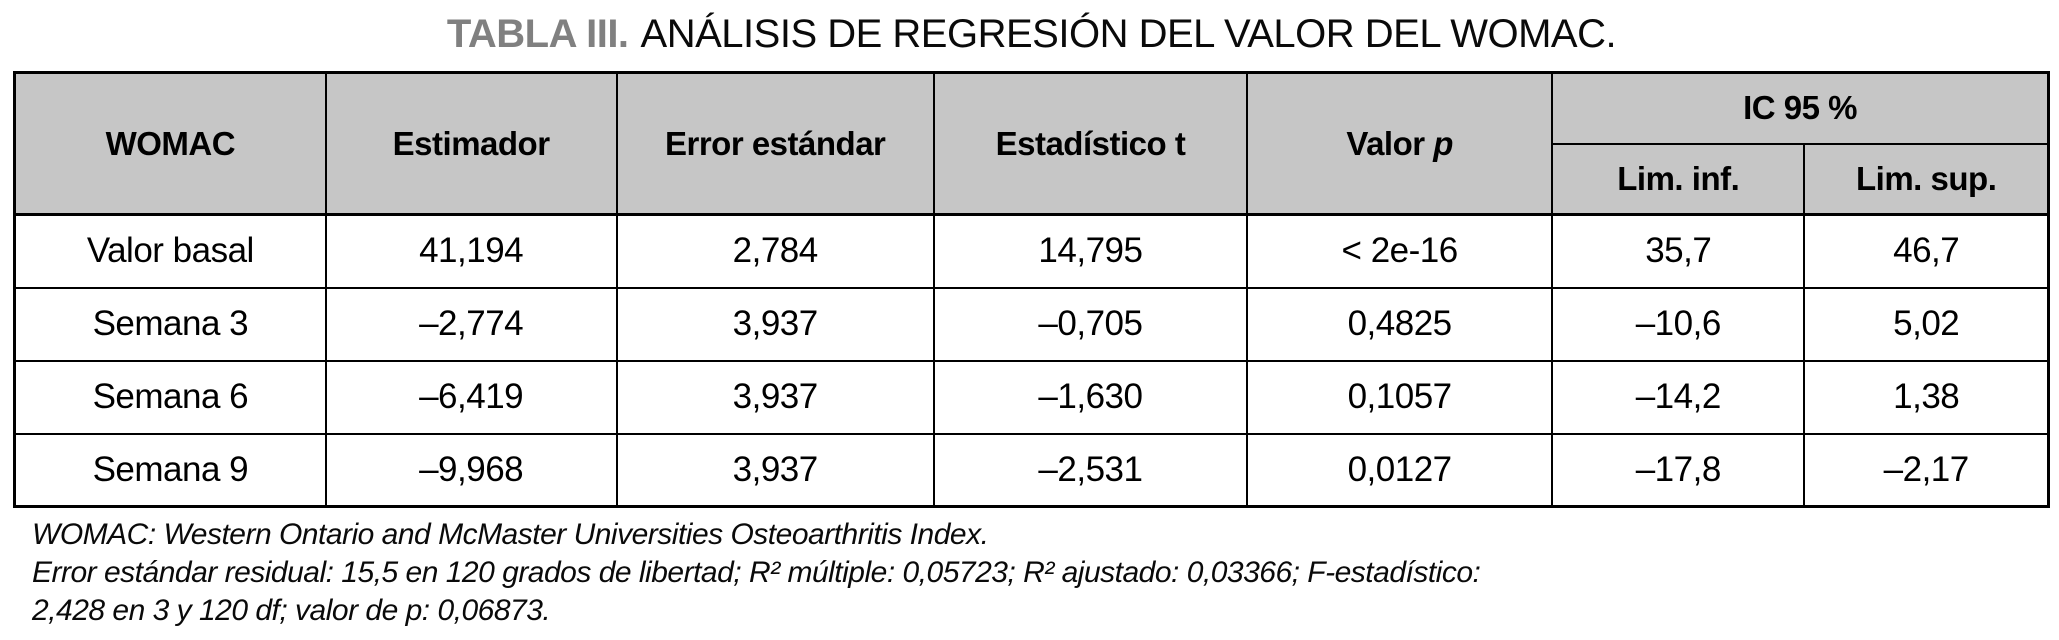  I want to click on column-header-ic95: IC 95 %, so click(1800, 108).